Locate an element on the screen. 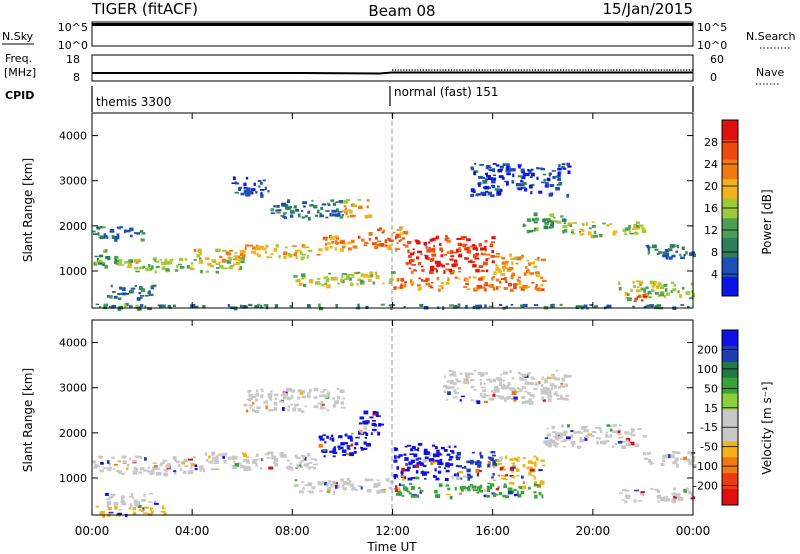 The height and width of the screenshot is (554, 800). nsearch-tick-top: 10^5 is located at coordinates (712, 27).